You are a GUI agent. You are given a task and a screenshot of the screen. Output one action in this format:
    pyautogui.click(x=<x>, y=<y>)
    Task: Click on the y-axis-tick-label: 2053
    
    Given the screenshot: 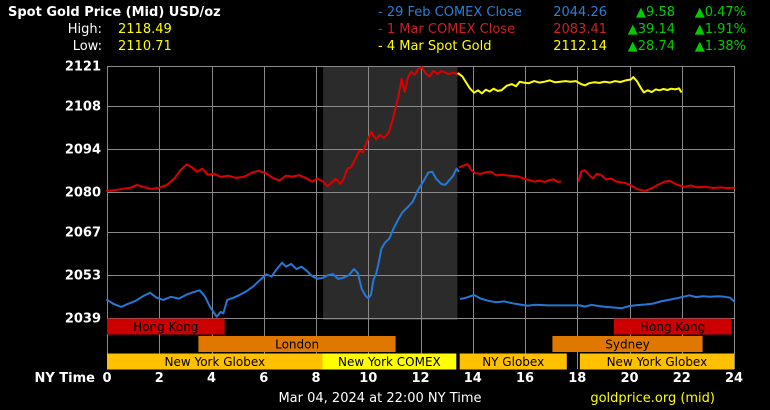 What is the action you would take?
    pyautogui.click(x=83, y=276)
    